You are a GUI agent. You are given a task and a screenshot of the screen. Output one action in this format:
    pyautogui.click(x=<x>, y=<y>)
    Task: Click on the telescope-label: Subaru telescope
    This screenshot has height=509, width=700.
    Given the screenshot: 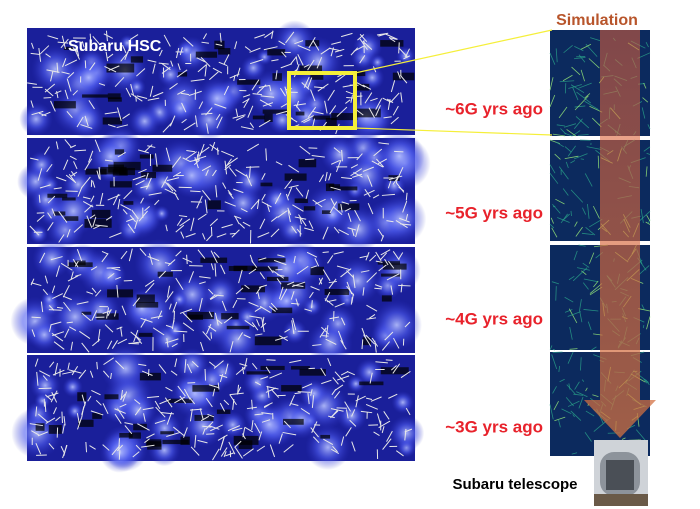 What is the action you would take?
    pyautogui.click(x=514, y=484)
    